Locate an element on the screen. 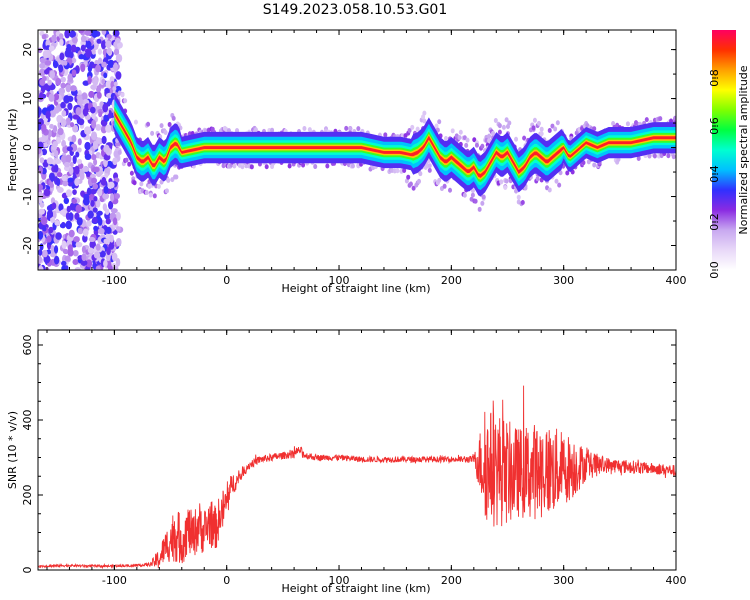 This screenshot has height=600, width=750. snr-y-axis-label: SNR (10 * v/v) is located at coordinates (12, 450).